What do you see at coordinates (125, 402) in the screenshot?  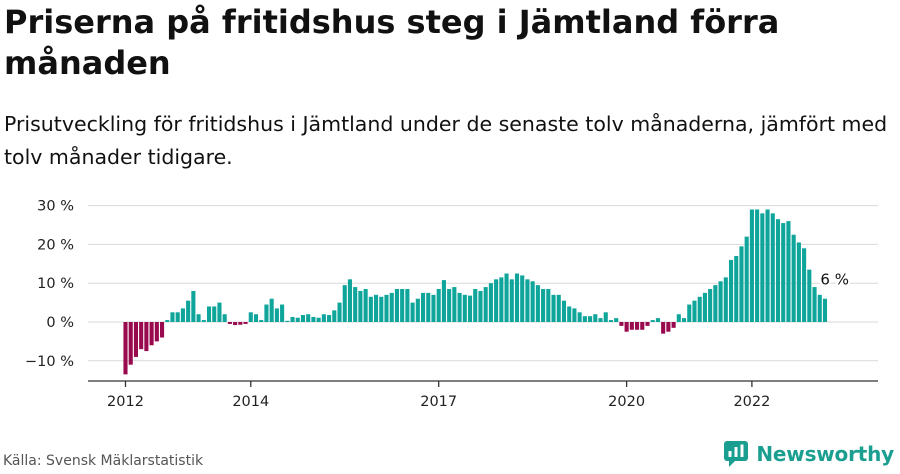 I see `x-tick-label: 2012` at bounding box center [125, 402].